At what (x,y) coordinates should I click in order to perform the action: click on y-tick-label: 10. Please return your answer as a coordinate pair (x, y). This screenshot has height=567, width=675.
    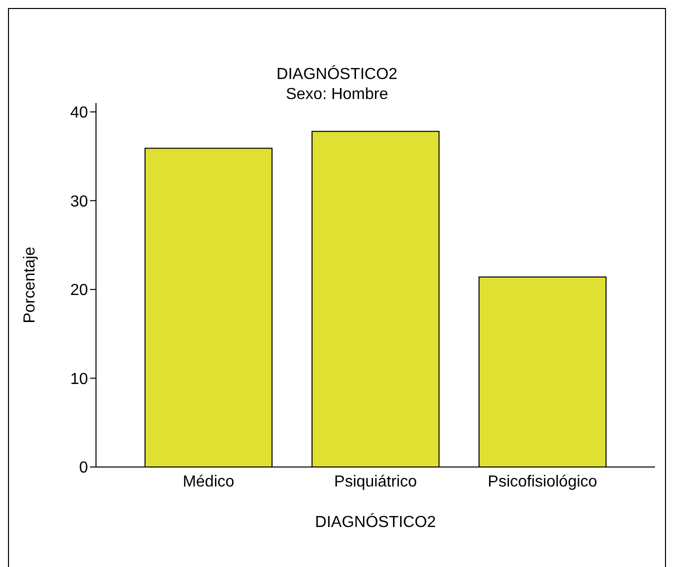
    Looking at the image, I should click on (79, 379).